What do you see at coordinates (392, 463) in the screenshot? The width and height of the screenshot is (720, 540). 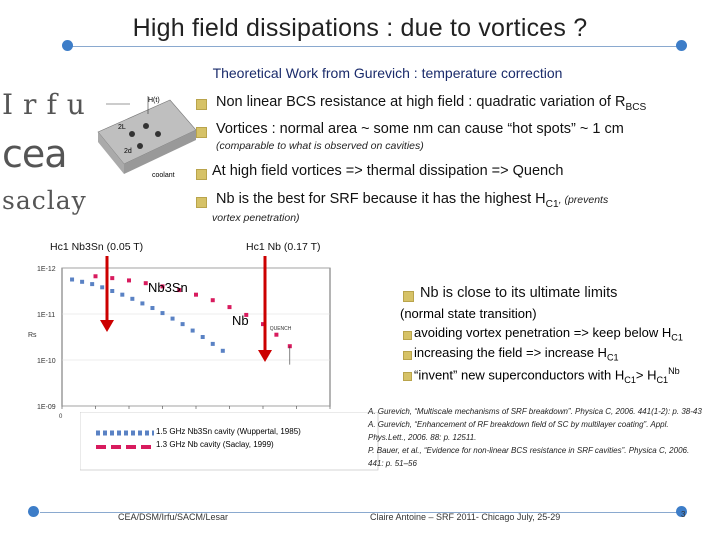 I see `reference-line: 441: p. 51–56` at bounding box center [392, 463].